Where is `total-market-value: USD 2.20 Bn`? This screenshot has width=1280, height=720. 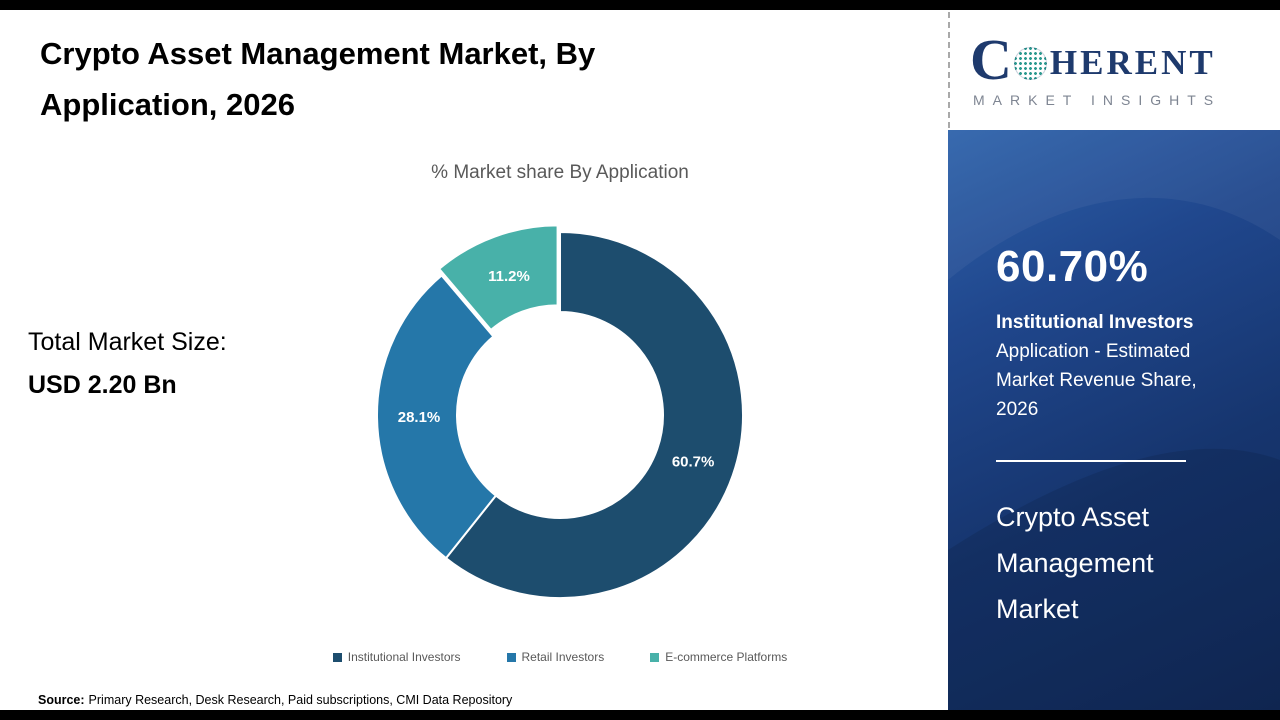 total-market-value: USD 2.20 Bn is located at coordinates (102, 385).